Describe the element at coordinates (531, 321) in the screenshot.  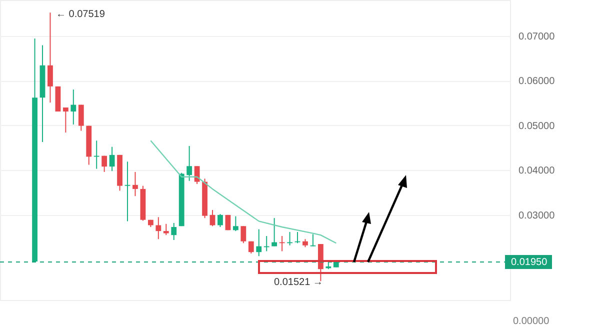
I see `text: 0.00000` at that location.